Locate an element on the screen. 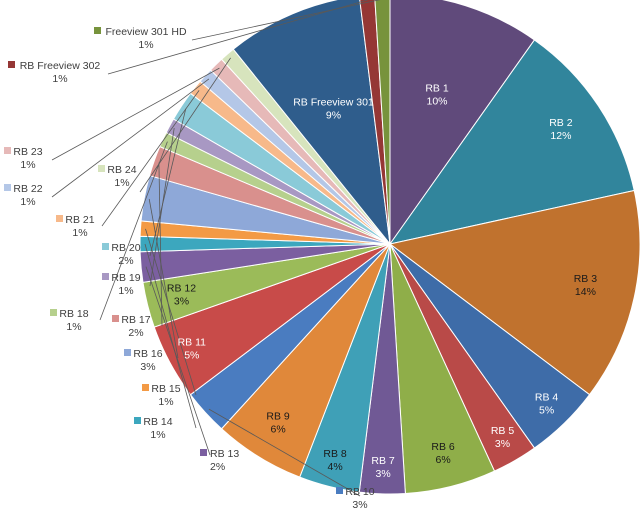  label-value: 6% is located at coordinates (278, 430).